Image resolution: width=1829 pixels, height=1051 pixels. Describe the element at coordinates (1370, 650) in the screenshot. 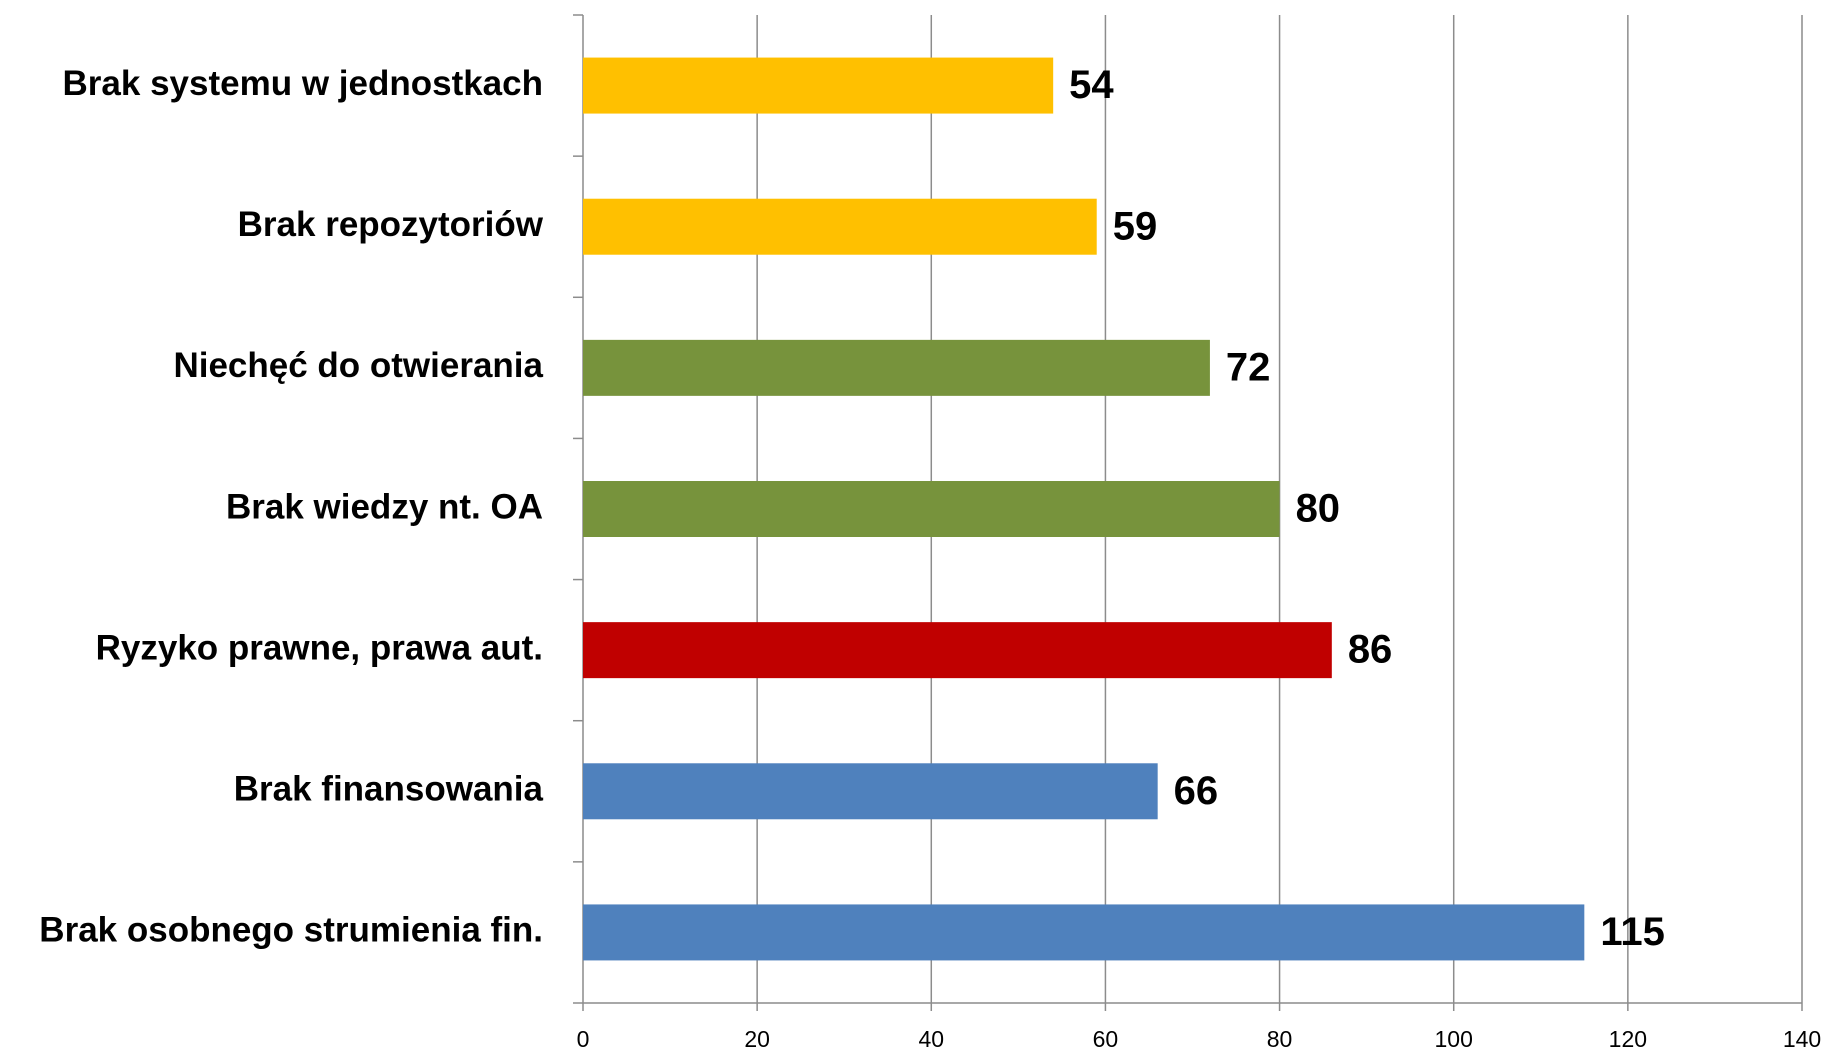

I see `value-label: 86` at that location.